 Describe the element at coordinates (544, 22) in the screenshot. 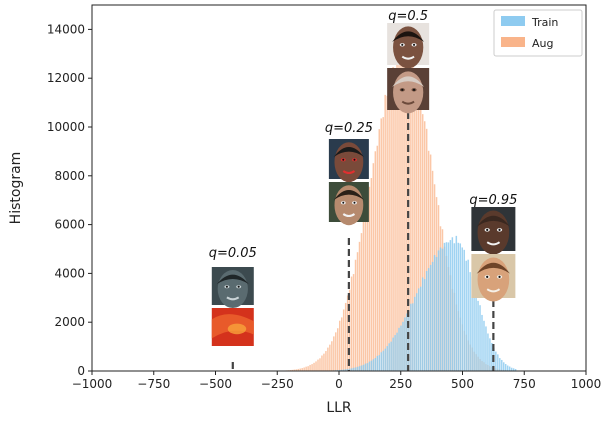

I see `legend-label-train: Train` at that location.